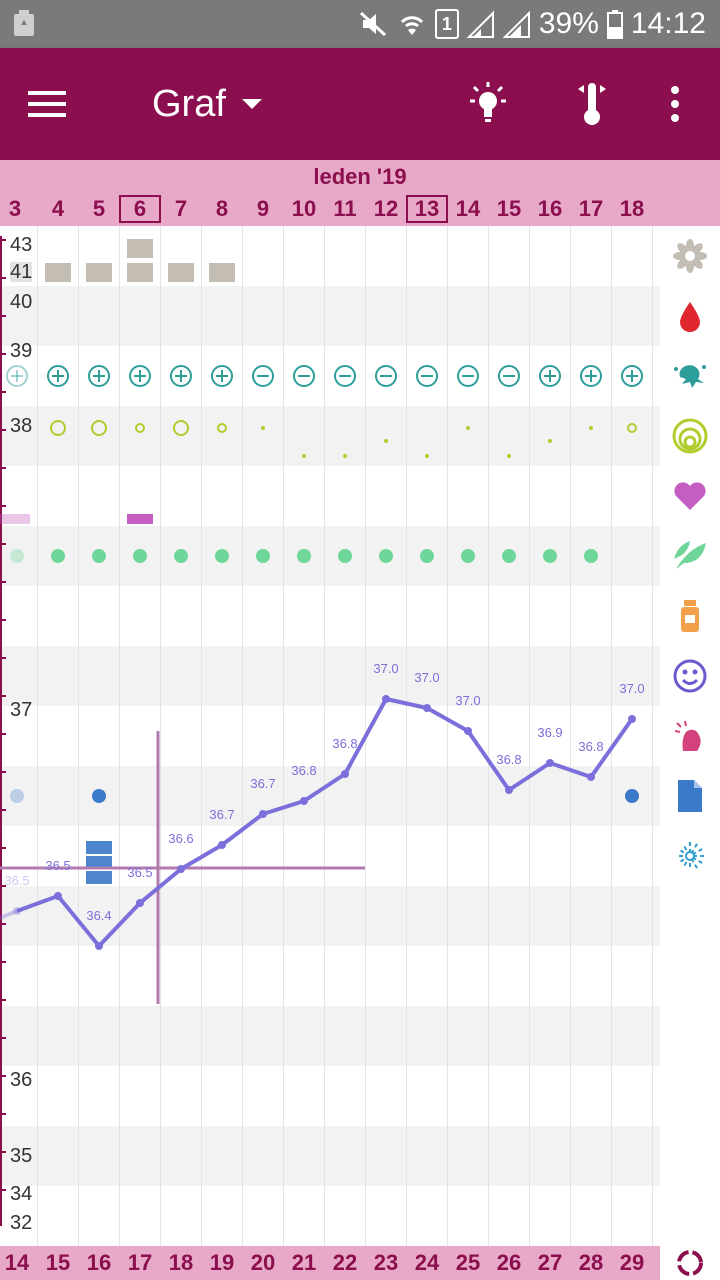 The image size is (720, 1280). What do you see at coordinates (345, 208) in the screenshot?
I see `day-label: 11` at bounding box center [345, 208].